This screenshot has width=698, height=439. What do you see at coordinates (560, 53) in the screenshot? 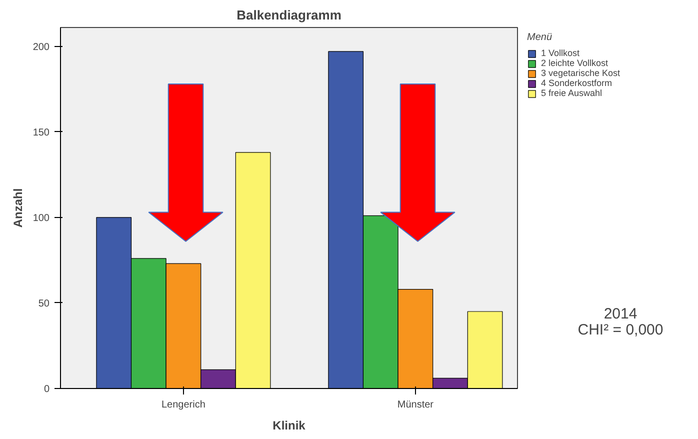
I see `legend-label: 1 Vollkost` at bounding box center [560, 53].